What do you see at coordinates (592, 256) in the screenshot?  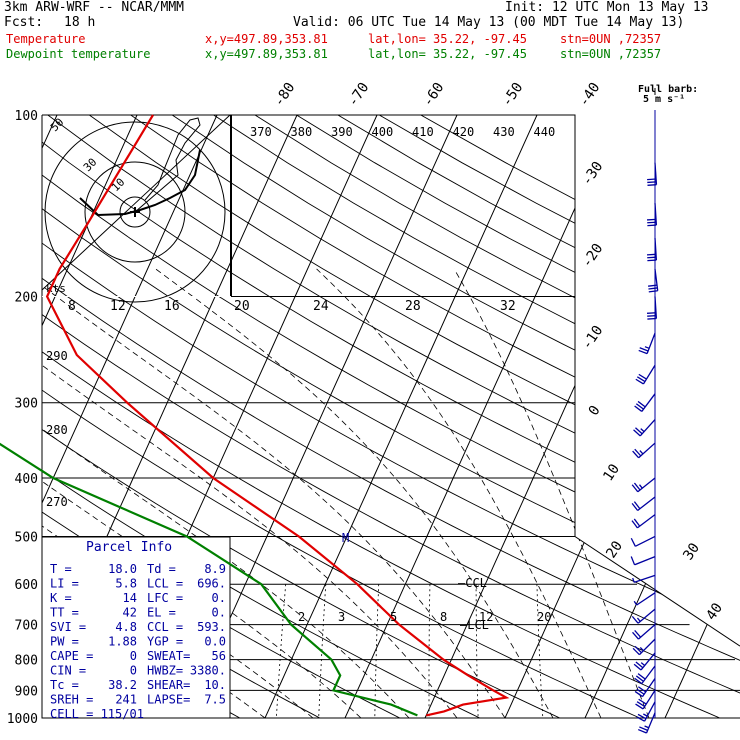 I see `isotherm-label: -20` at bounding box center [592, 256].